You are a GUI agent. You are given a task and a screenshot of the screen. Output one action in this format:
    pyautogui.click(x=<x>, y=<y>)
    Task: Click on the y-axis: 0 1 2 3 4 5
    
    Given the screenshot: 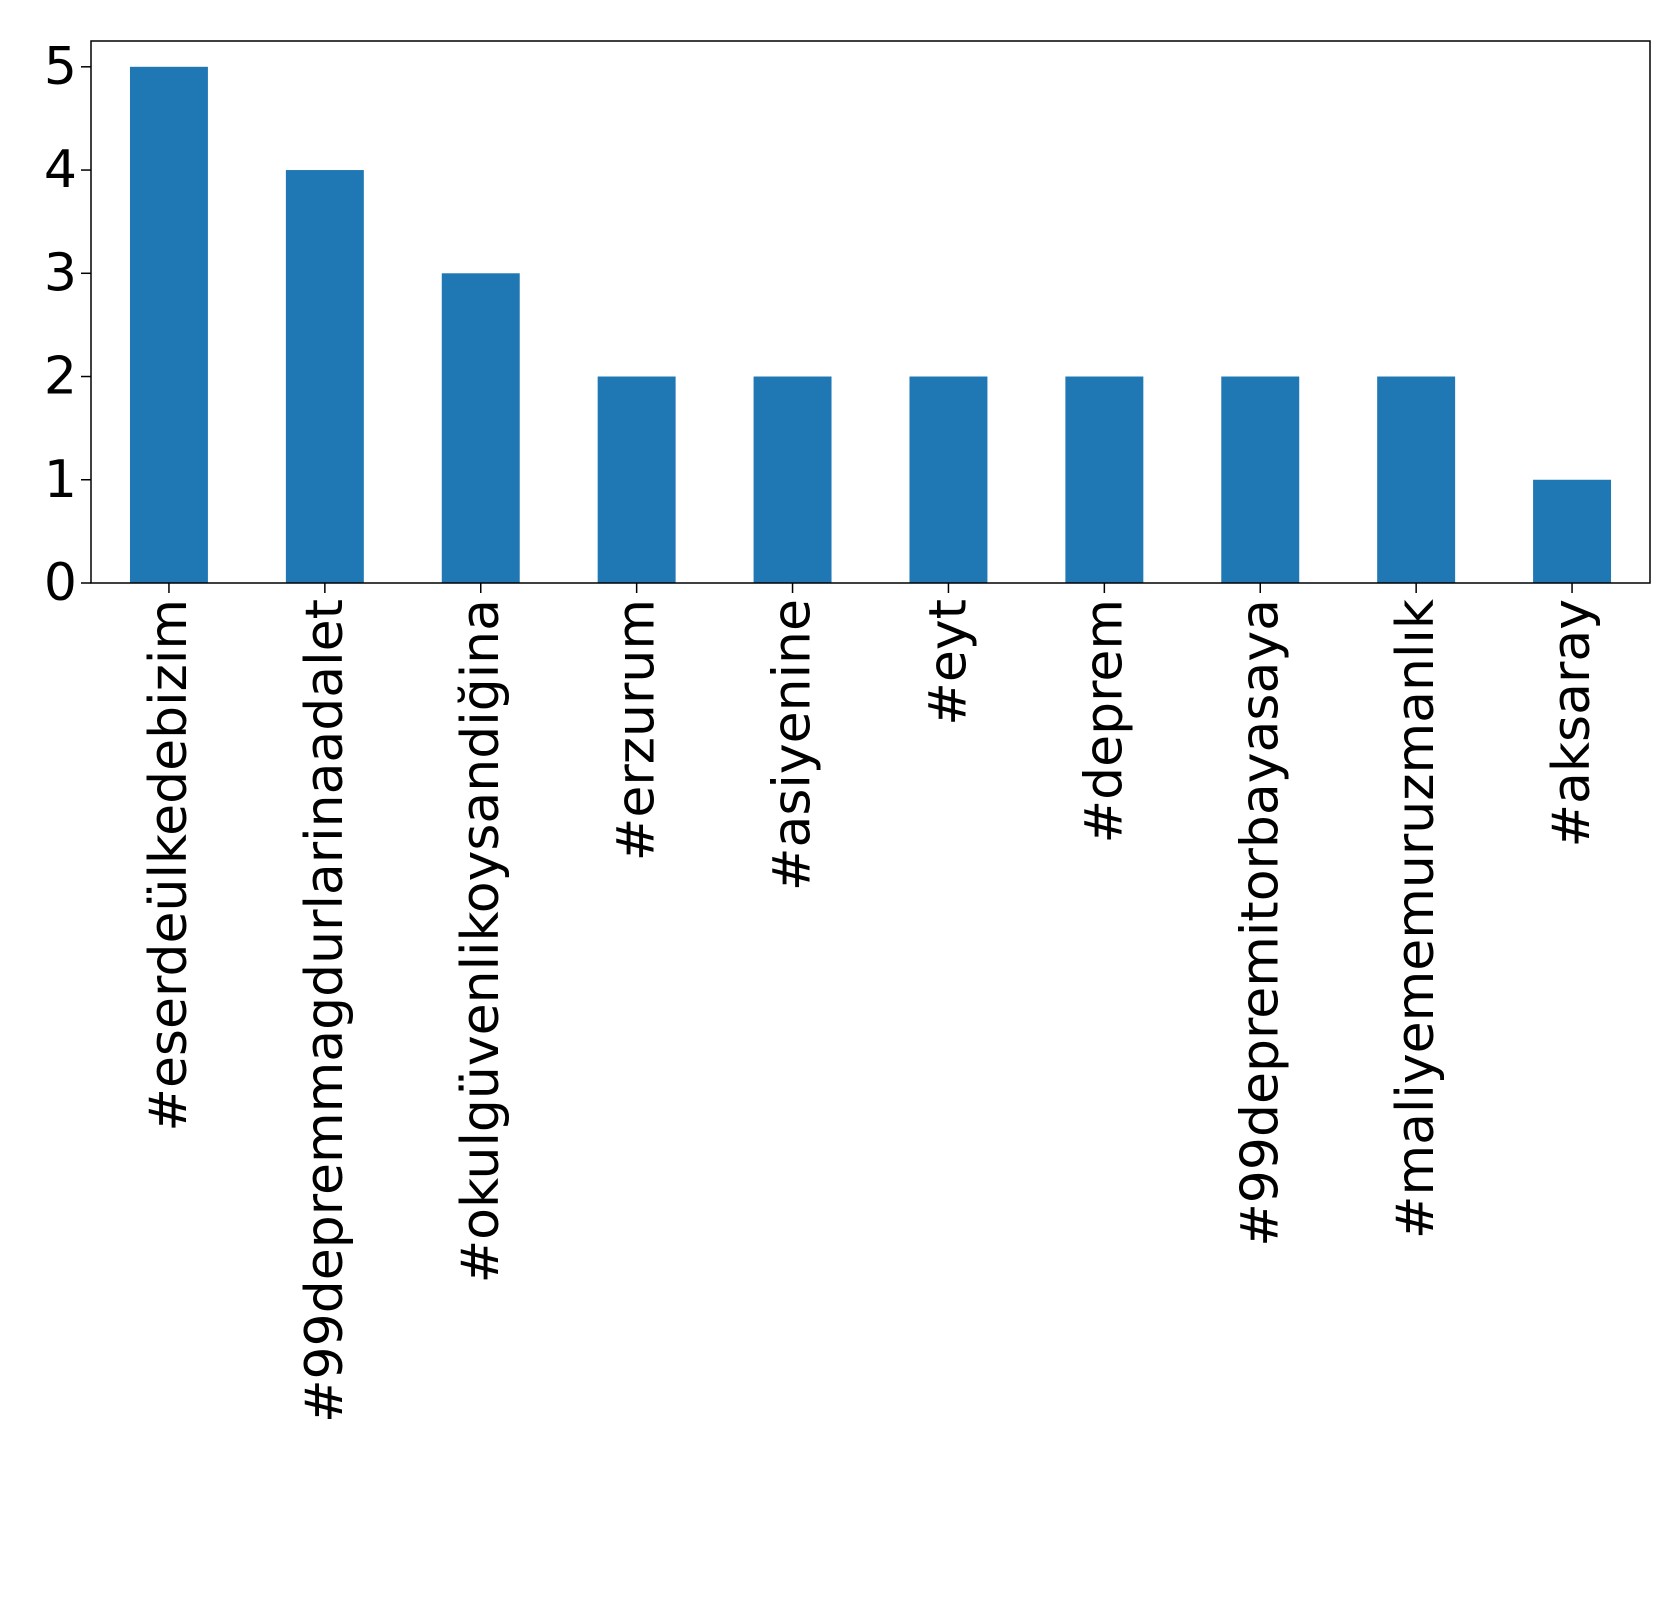 What is the action you would take?
    pyautogui.click(x=67, y=325)
    